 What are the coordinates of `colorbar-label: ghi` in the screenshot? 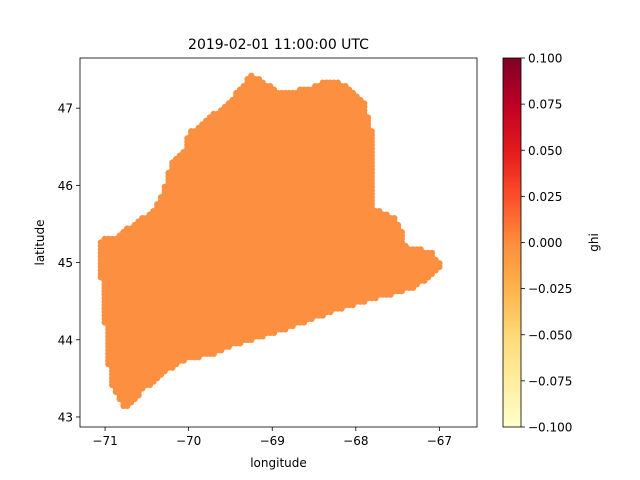 It's located at (594, 242).